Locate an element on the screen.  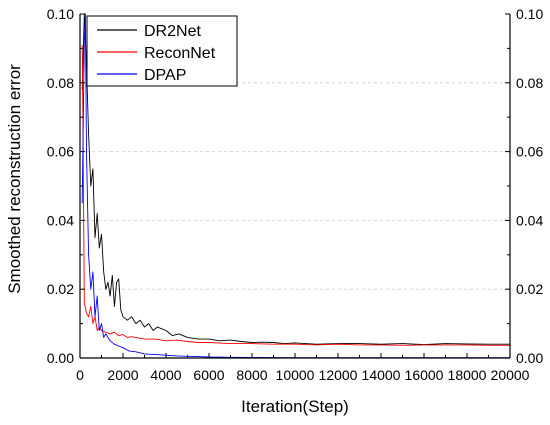
legend-label-reconnet: ReconNet is located at coordinates (180, 53).